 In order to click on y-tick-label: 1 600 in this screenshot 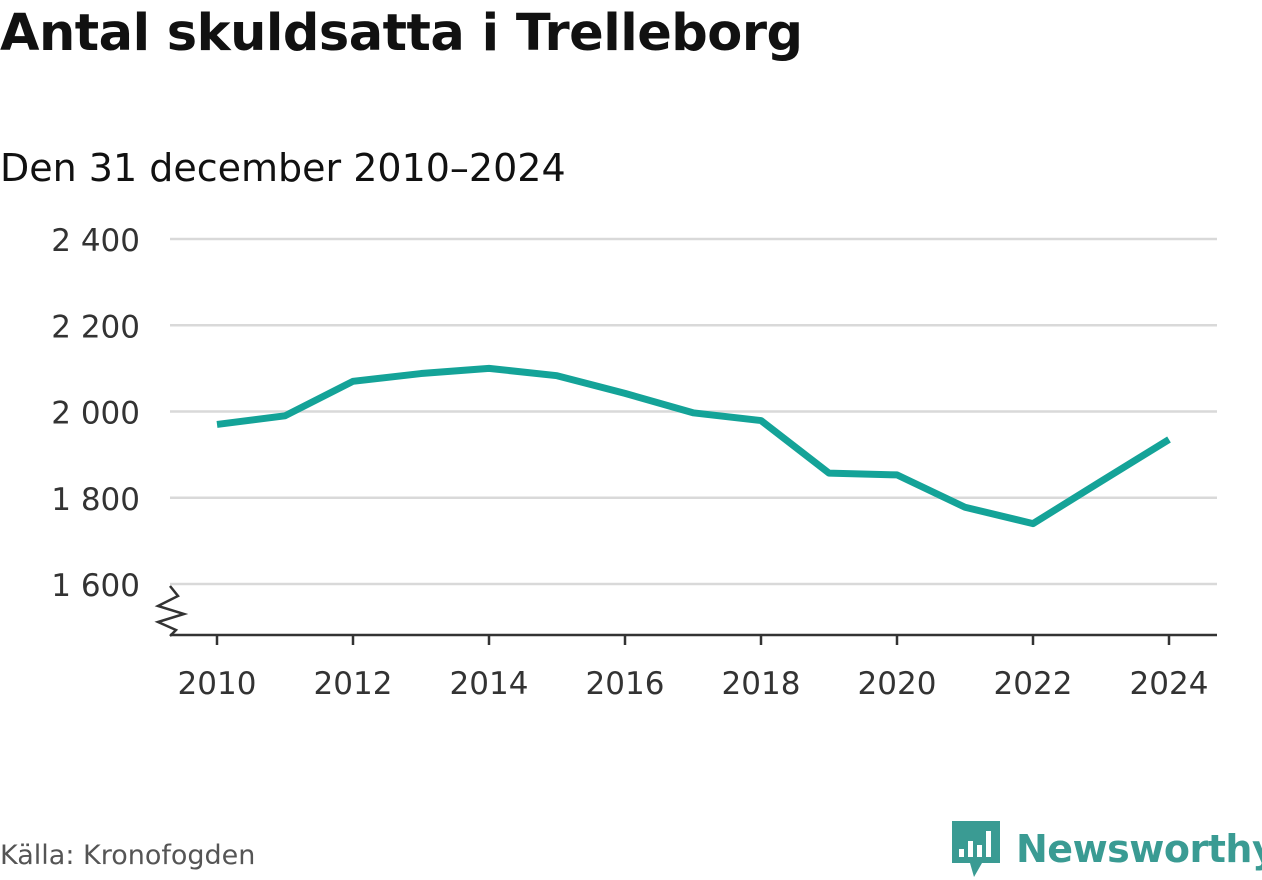, I will do `click(95, 586)`.